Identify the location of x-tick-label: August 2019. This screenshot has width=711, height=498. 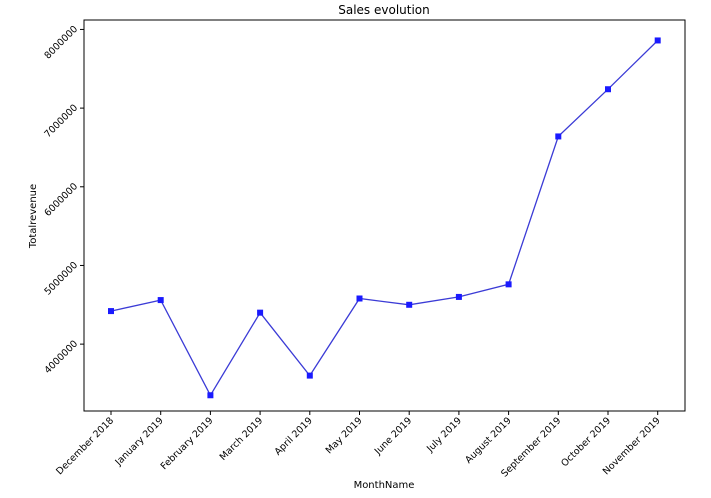
(488, 440).